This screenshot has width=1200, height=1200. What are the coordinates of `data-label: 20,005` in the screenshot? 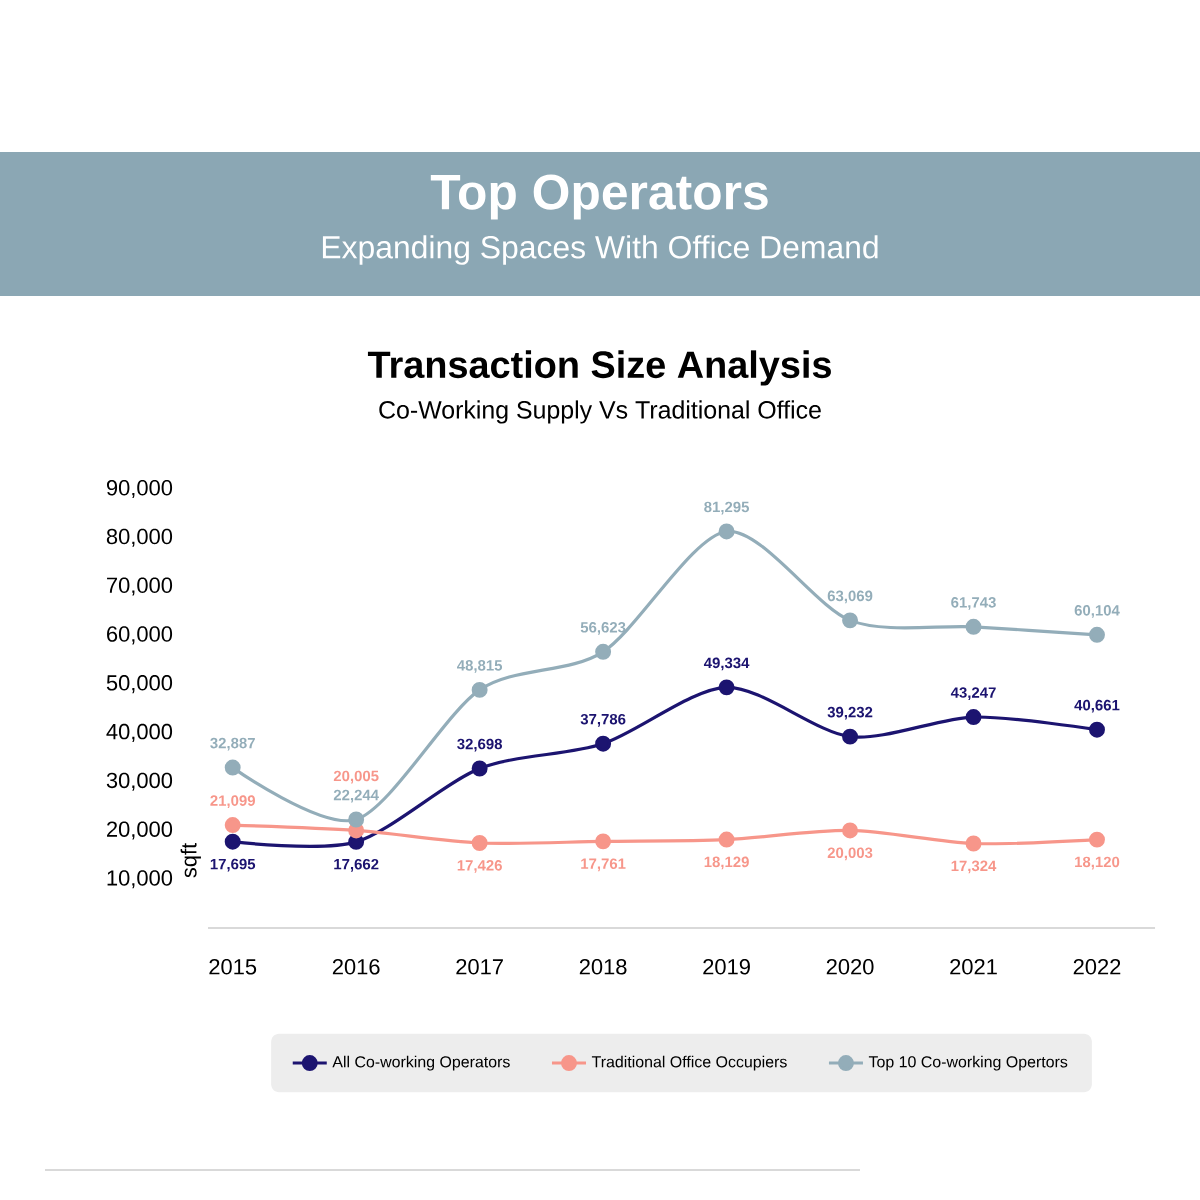 It's located at (356, 777).